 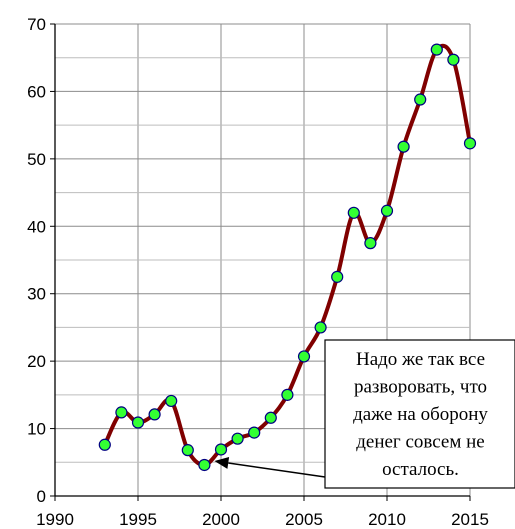 What do you see at coordinates (222, 463) in the screenshot?
I see `annotation-arrow-head` at bounding box center [222, 463].